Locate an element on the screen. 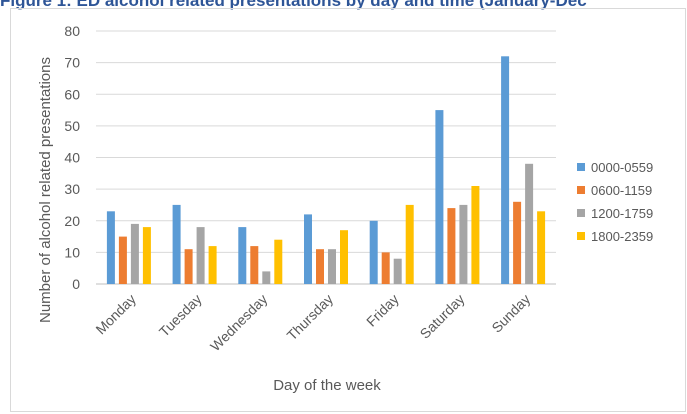 The image size is (687, 414). legend-item: 1200-1759 is located at coordinates (615, 213).